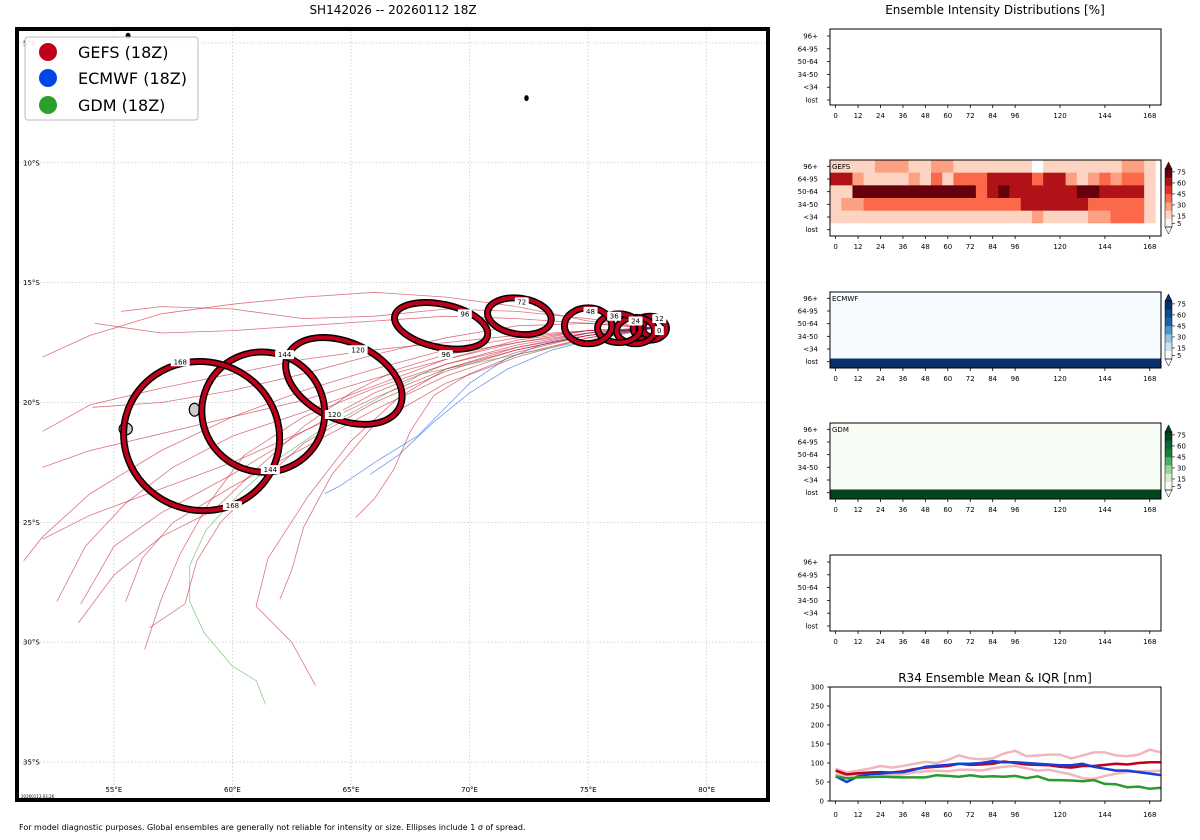  I want to click on lat-tick-label: 15°S, so click(31, 283).